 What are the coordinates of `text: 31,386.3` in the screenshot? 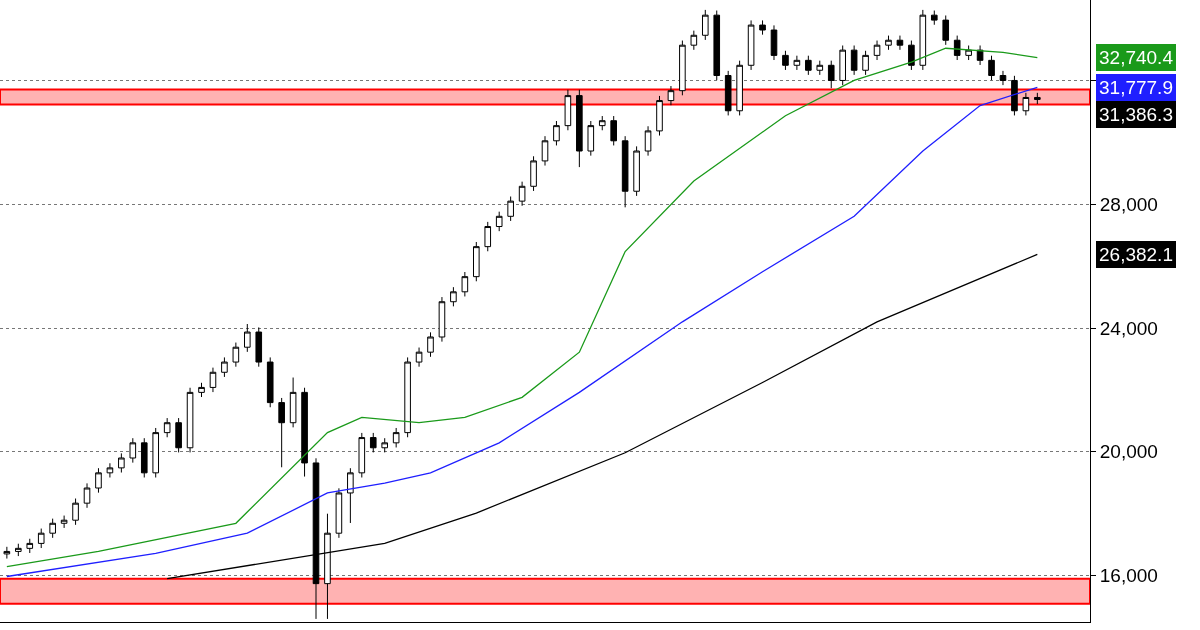 It's located at (1136, 114).